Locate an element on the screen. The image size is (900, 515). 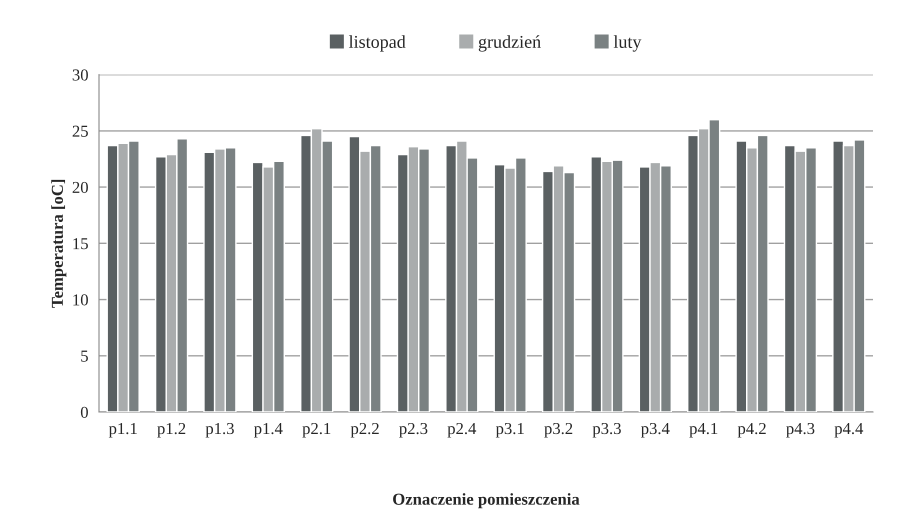
x-tick-label: p2.1 is located at coordinates (316, 430).